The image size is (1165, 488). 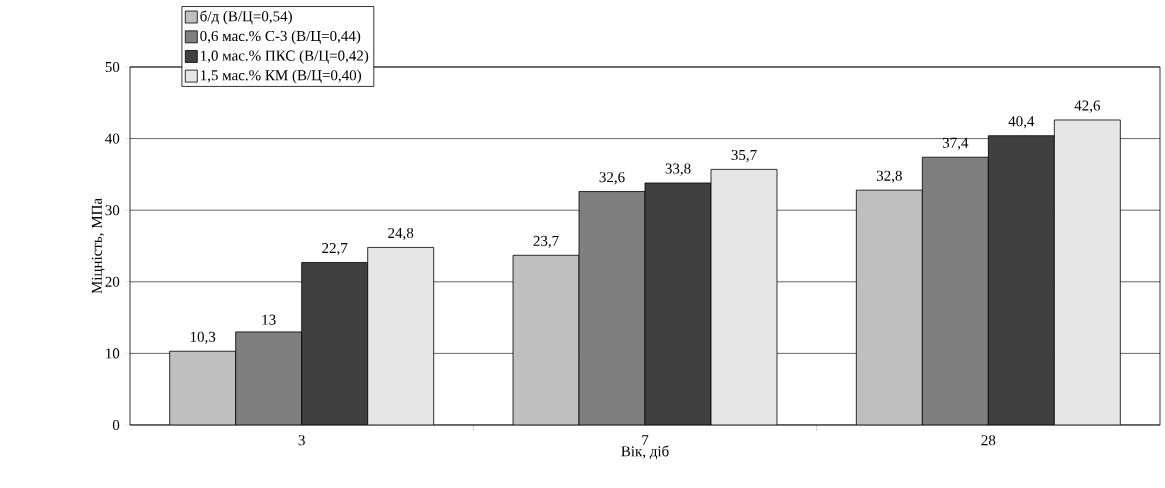 I want to click on data-label: 22,7, so click(x=335, y=249).